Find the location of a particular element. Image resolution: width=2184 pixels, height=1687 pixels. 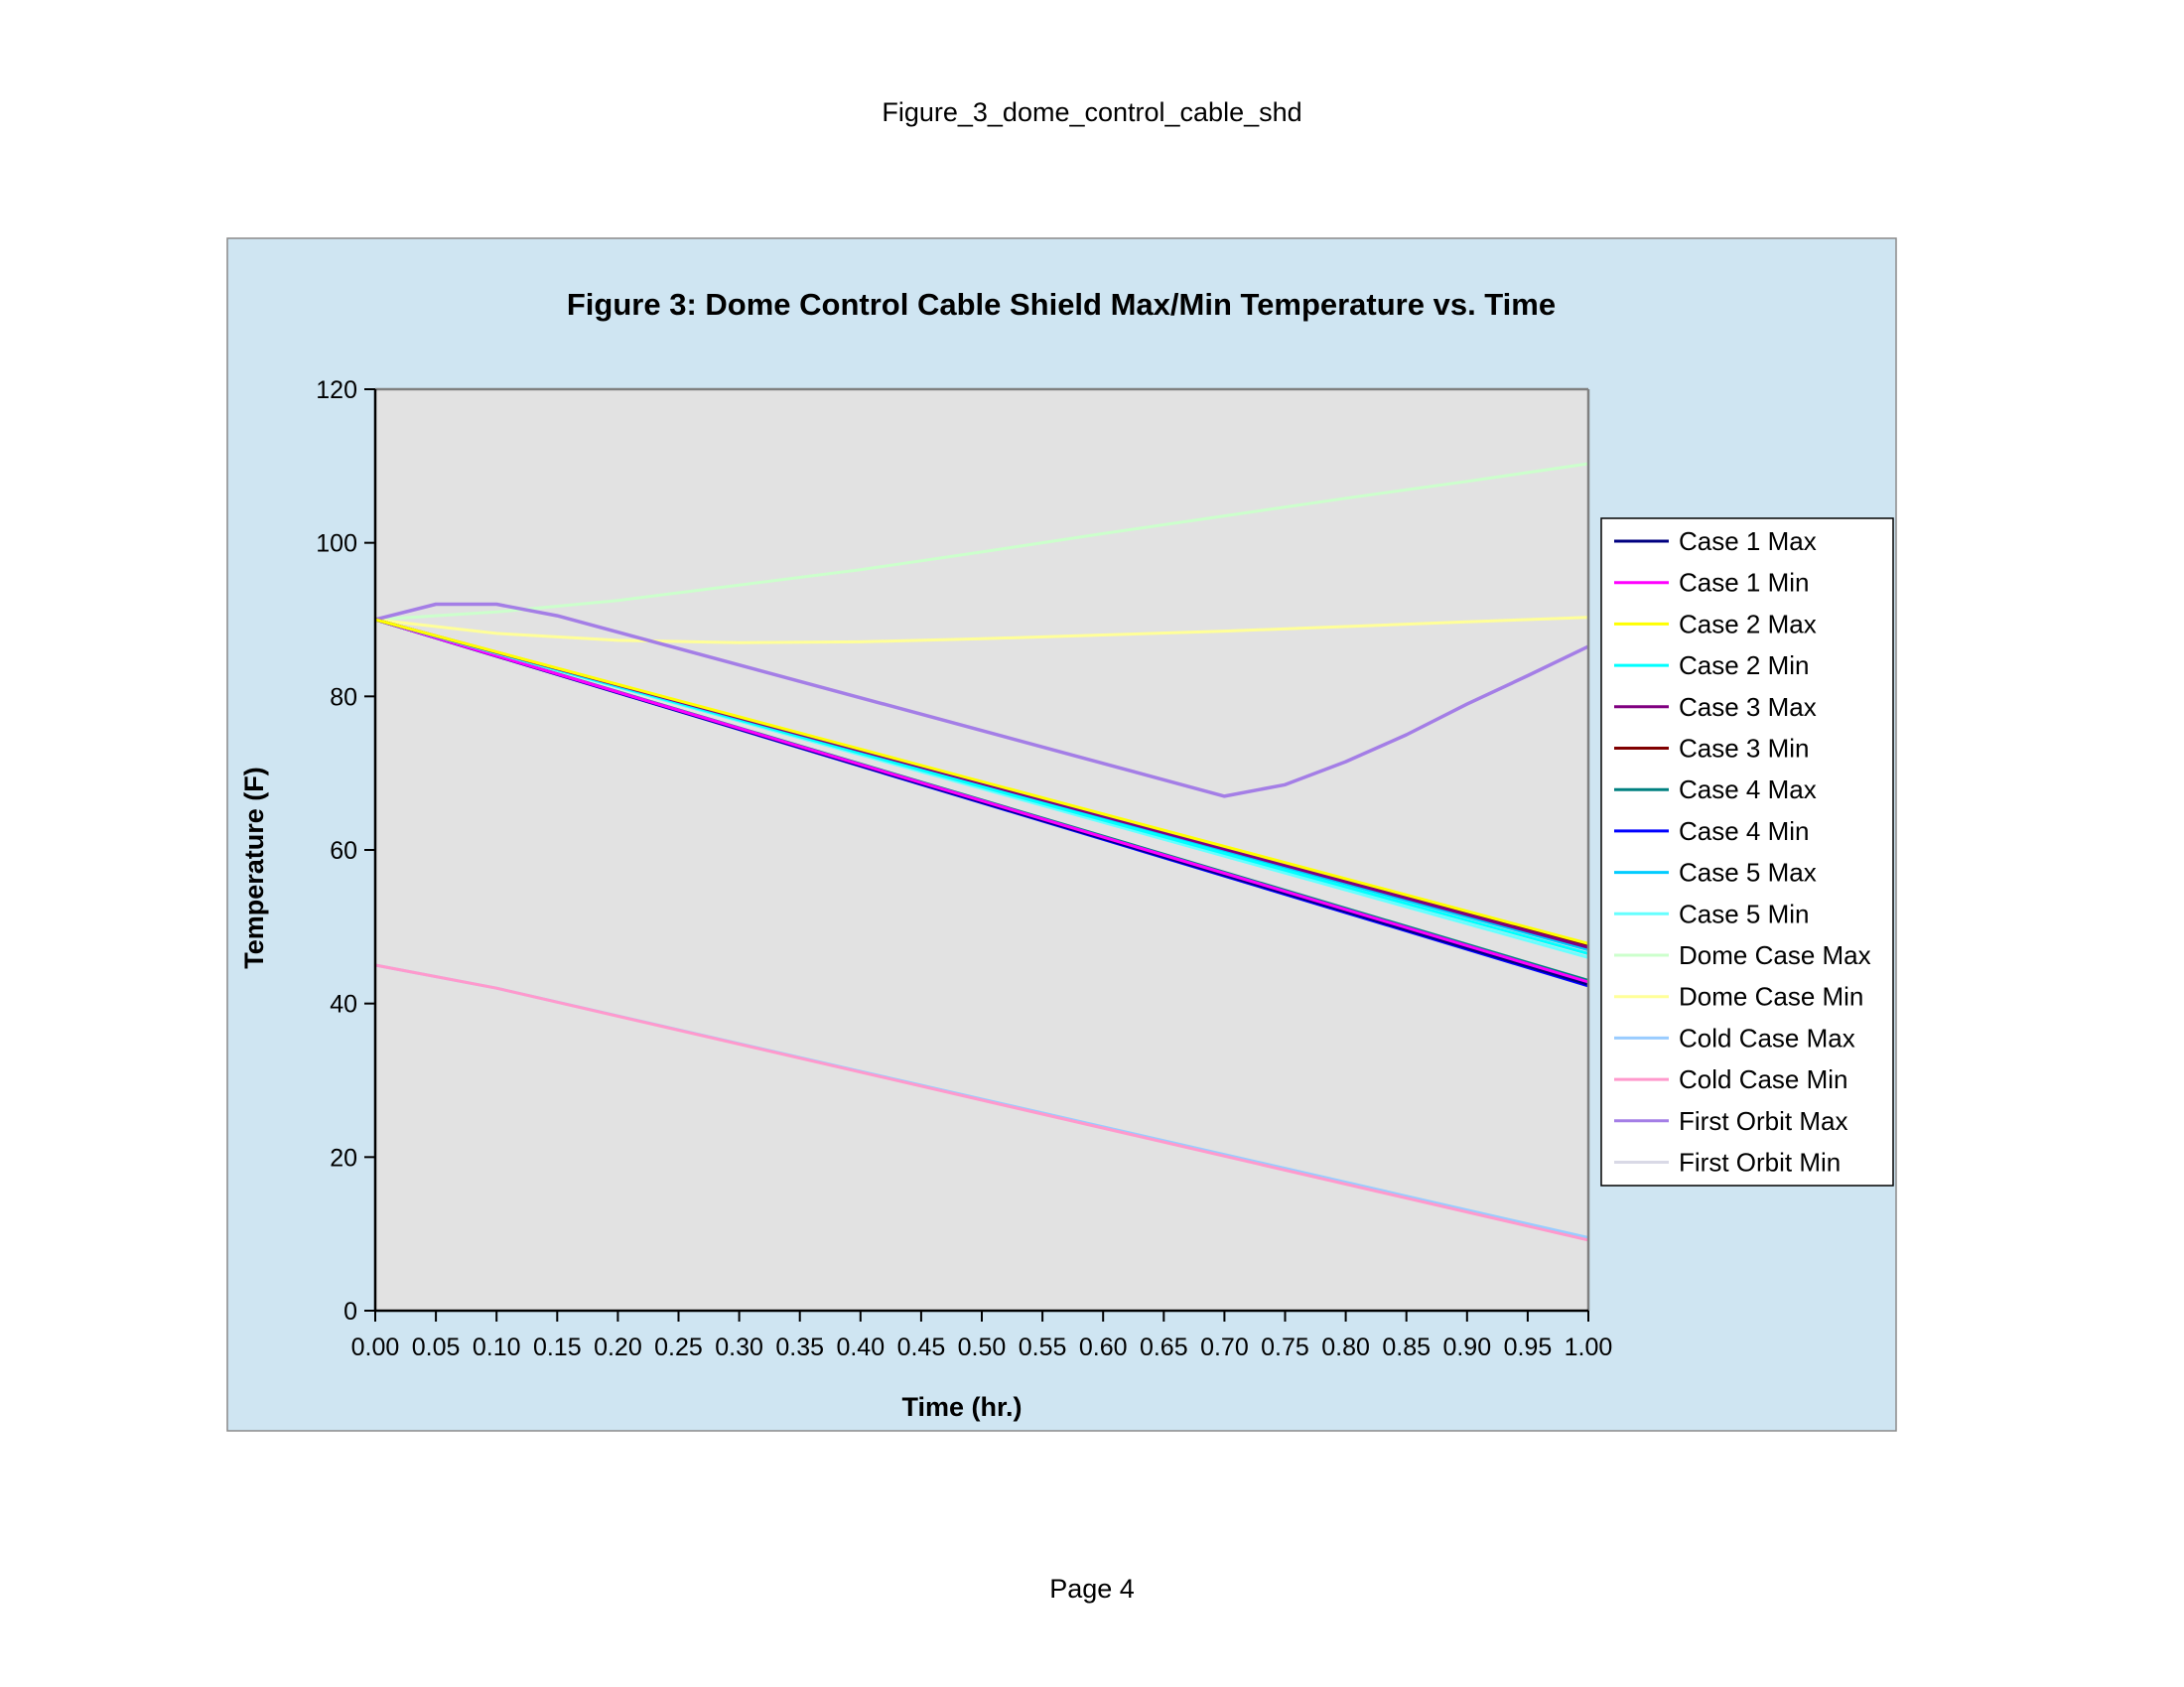

x-tick-label: 0.85 is located at coordinates (1406, 1347).